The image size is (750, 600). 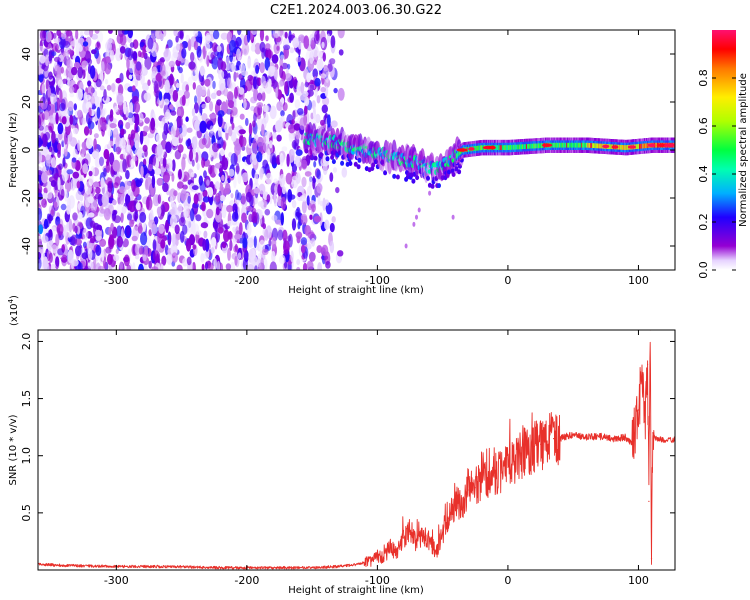 I want to click on y-tick-label: 2.0, so click(x=26, y=342).